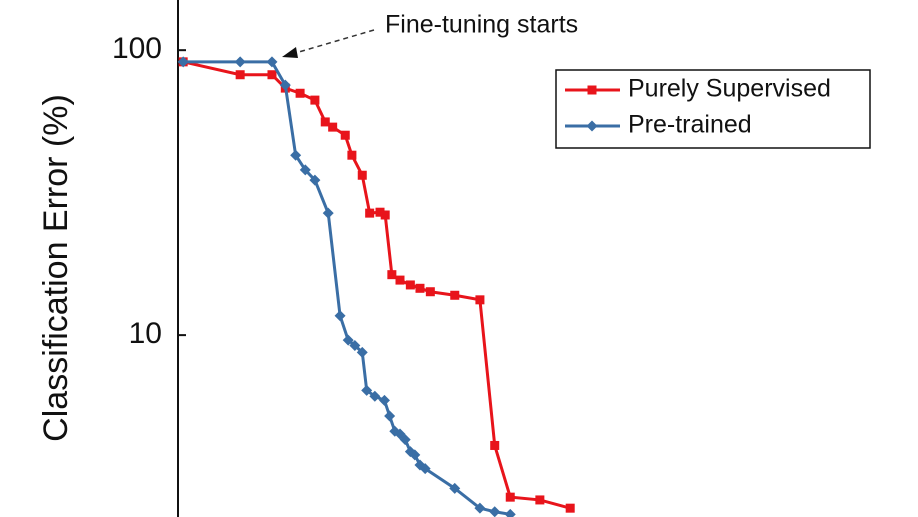 Image resolution: width=918 pixels, height=517 pixels. Describe the element at coordinates (481, 25) in the screenshot. I see `annotation: Fine-tuning starts` at that location.